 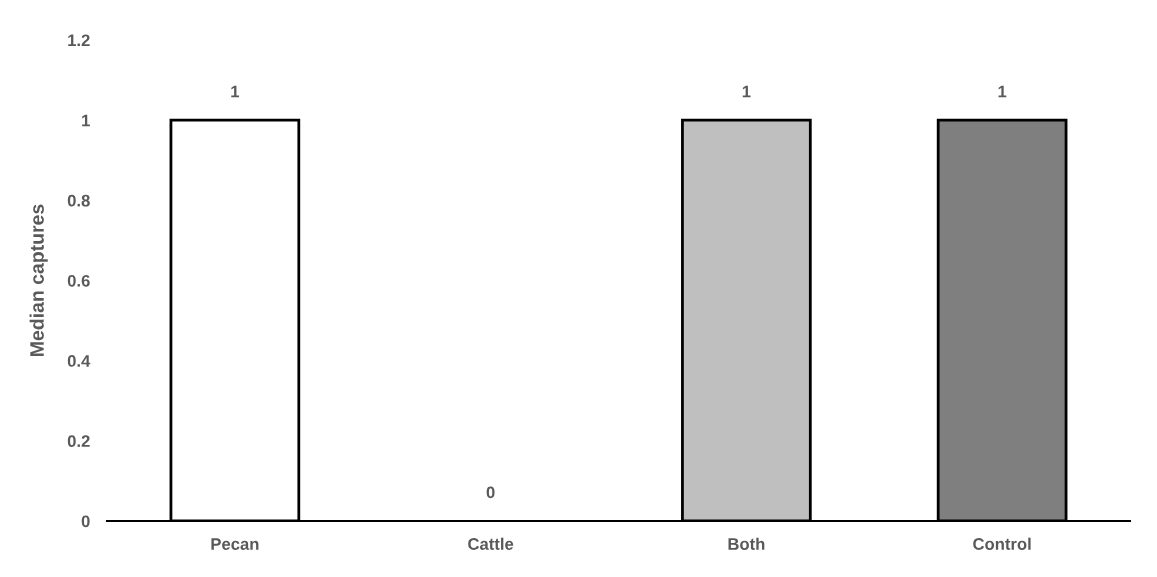 I want to click on y-tick-label: 0.8, so click(x=78, y=200).